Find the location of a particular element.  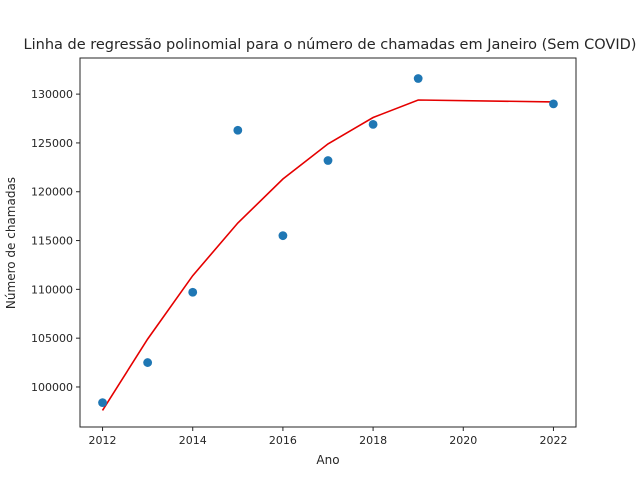

y-tick-label: 100000 is located at coordinates (52, 387).